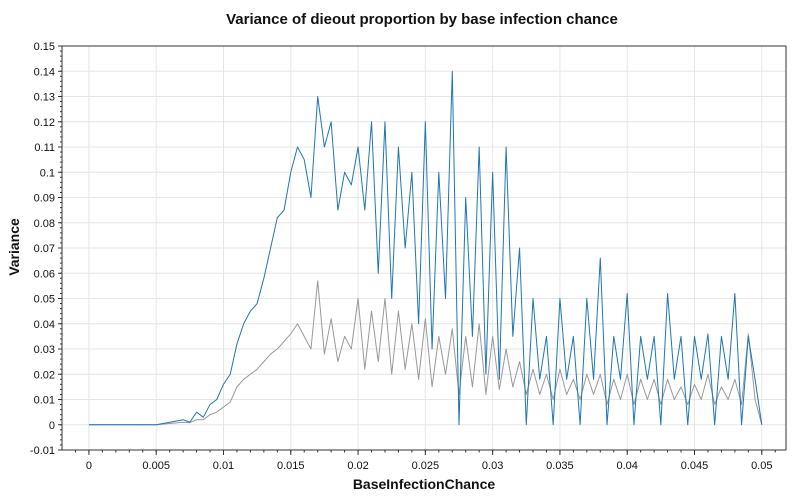 The image size is (800, 500). What do you see at coordinates (44, 274) in the screenshot?
I see `y-tick-label: 0.06` at bounding box center [44, 274].